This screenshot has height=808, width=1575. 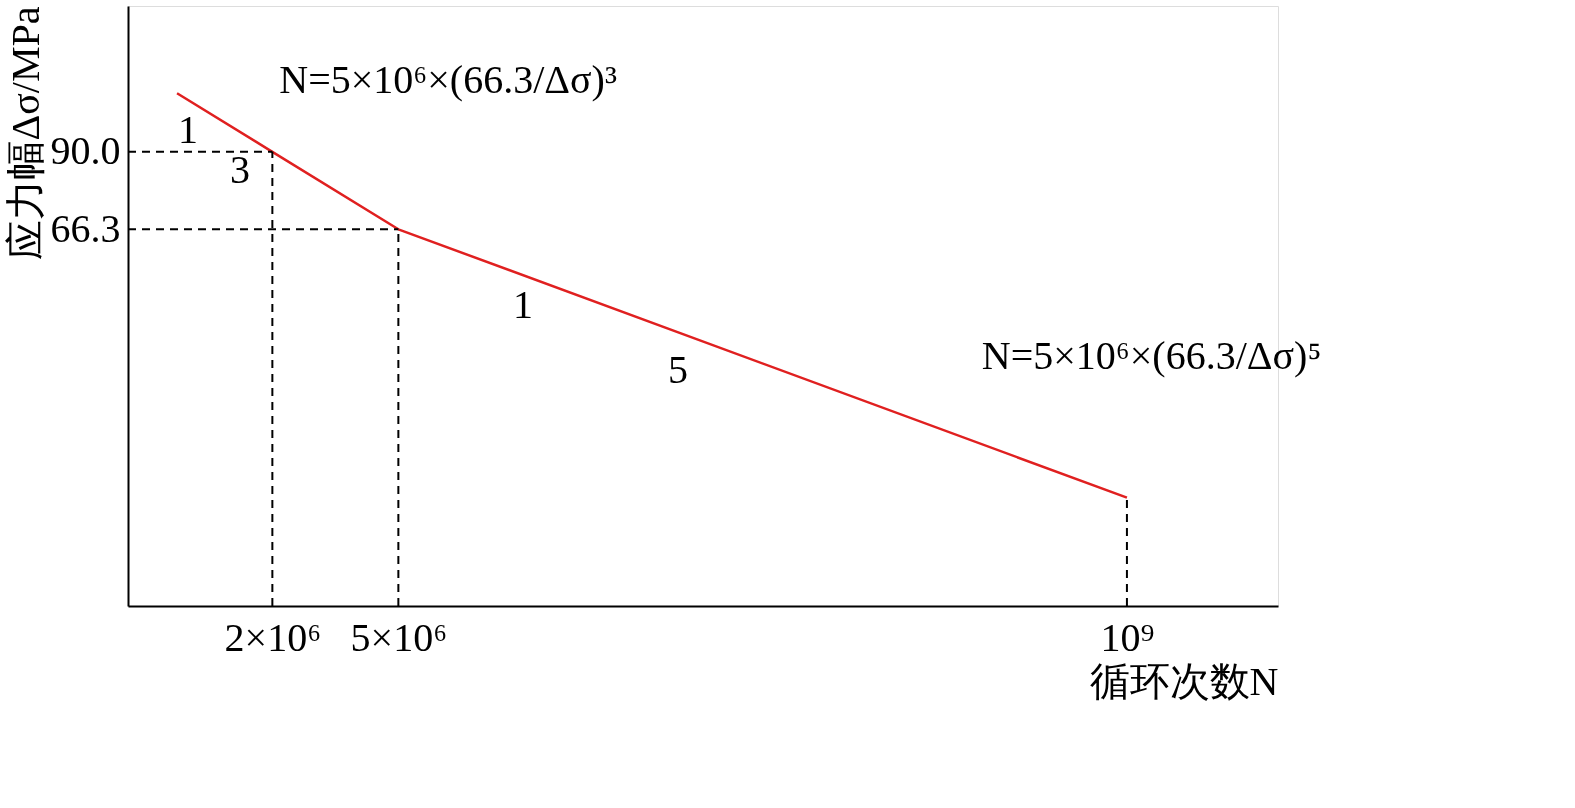 I want to click on annotation: N=5×10⁶×(66.3/Δσ)³, so click(x=448, y=80).